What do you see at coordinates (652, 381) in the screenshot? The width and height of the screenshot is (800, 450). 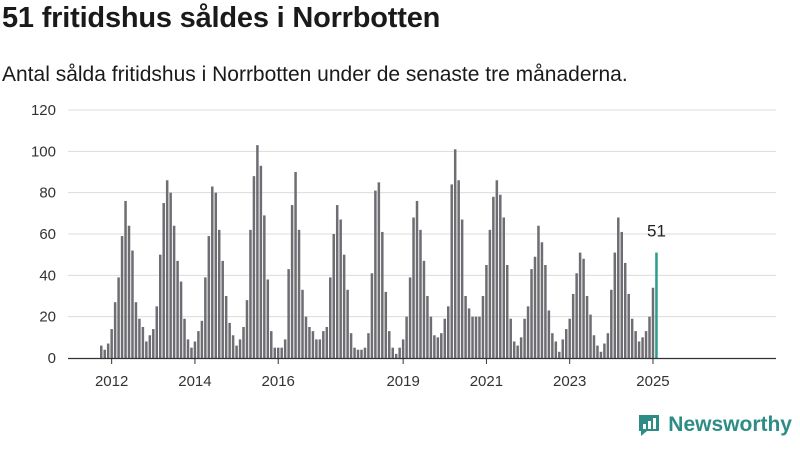 I see `x-tick-label: 2025` at bounding box center [652, 381].